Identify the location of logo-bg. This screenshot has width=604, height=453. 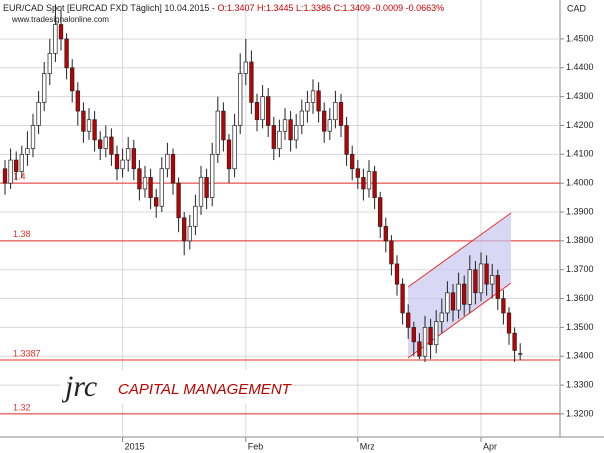
(160, 387).